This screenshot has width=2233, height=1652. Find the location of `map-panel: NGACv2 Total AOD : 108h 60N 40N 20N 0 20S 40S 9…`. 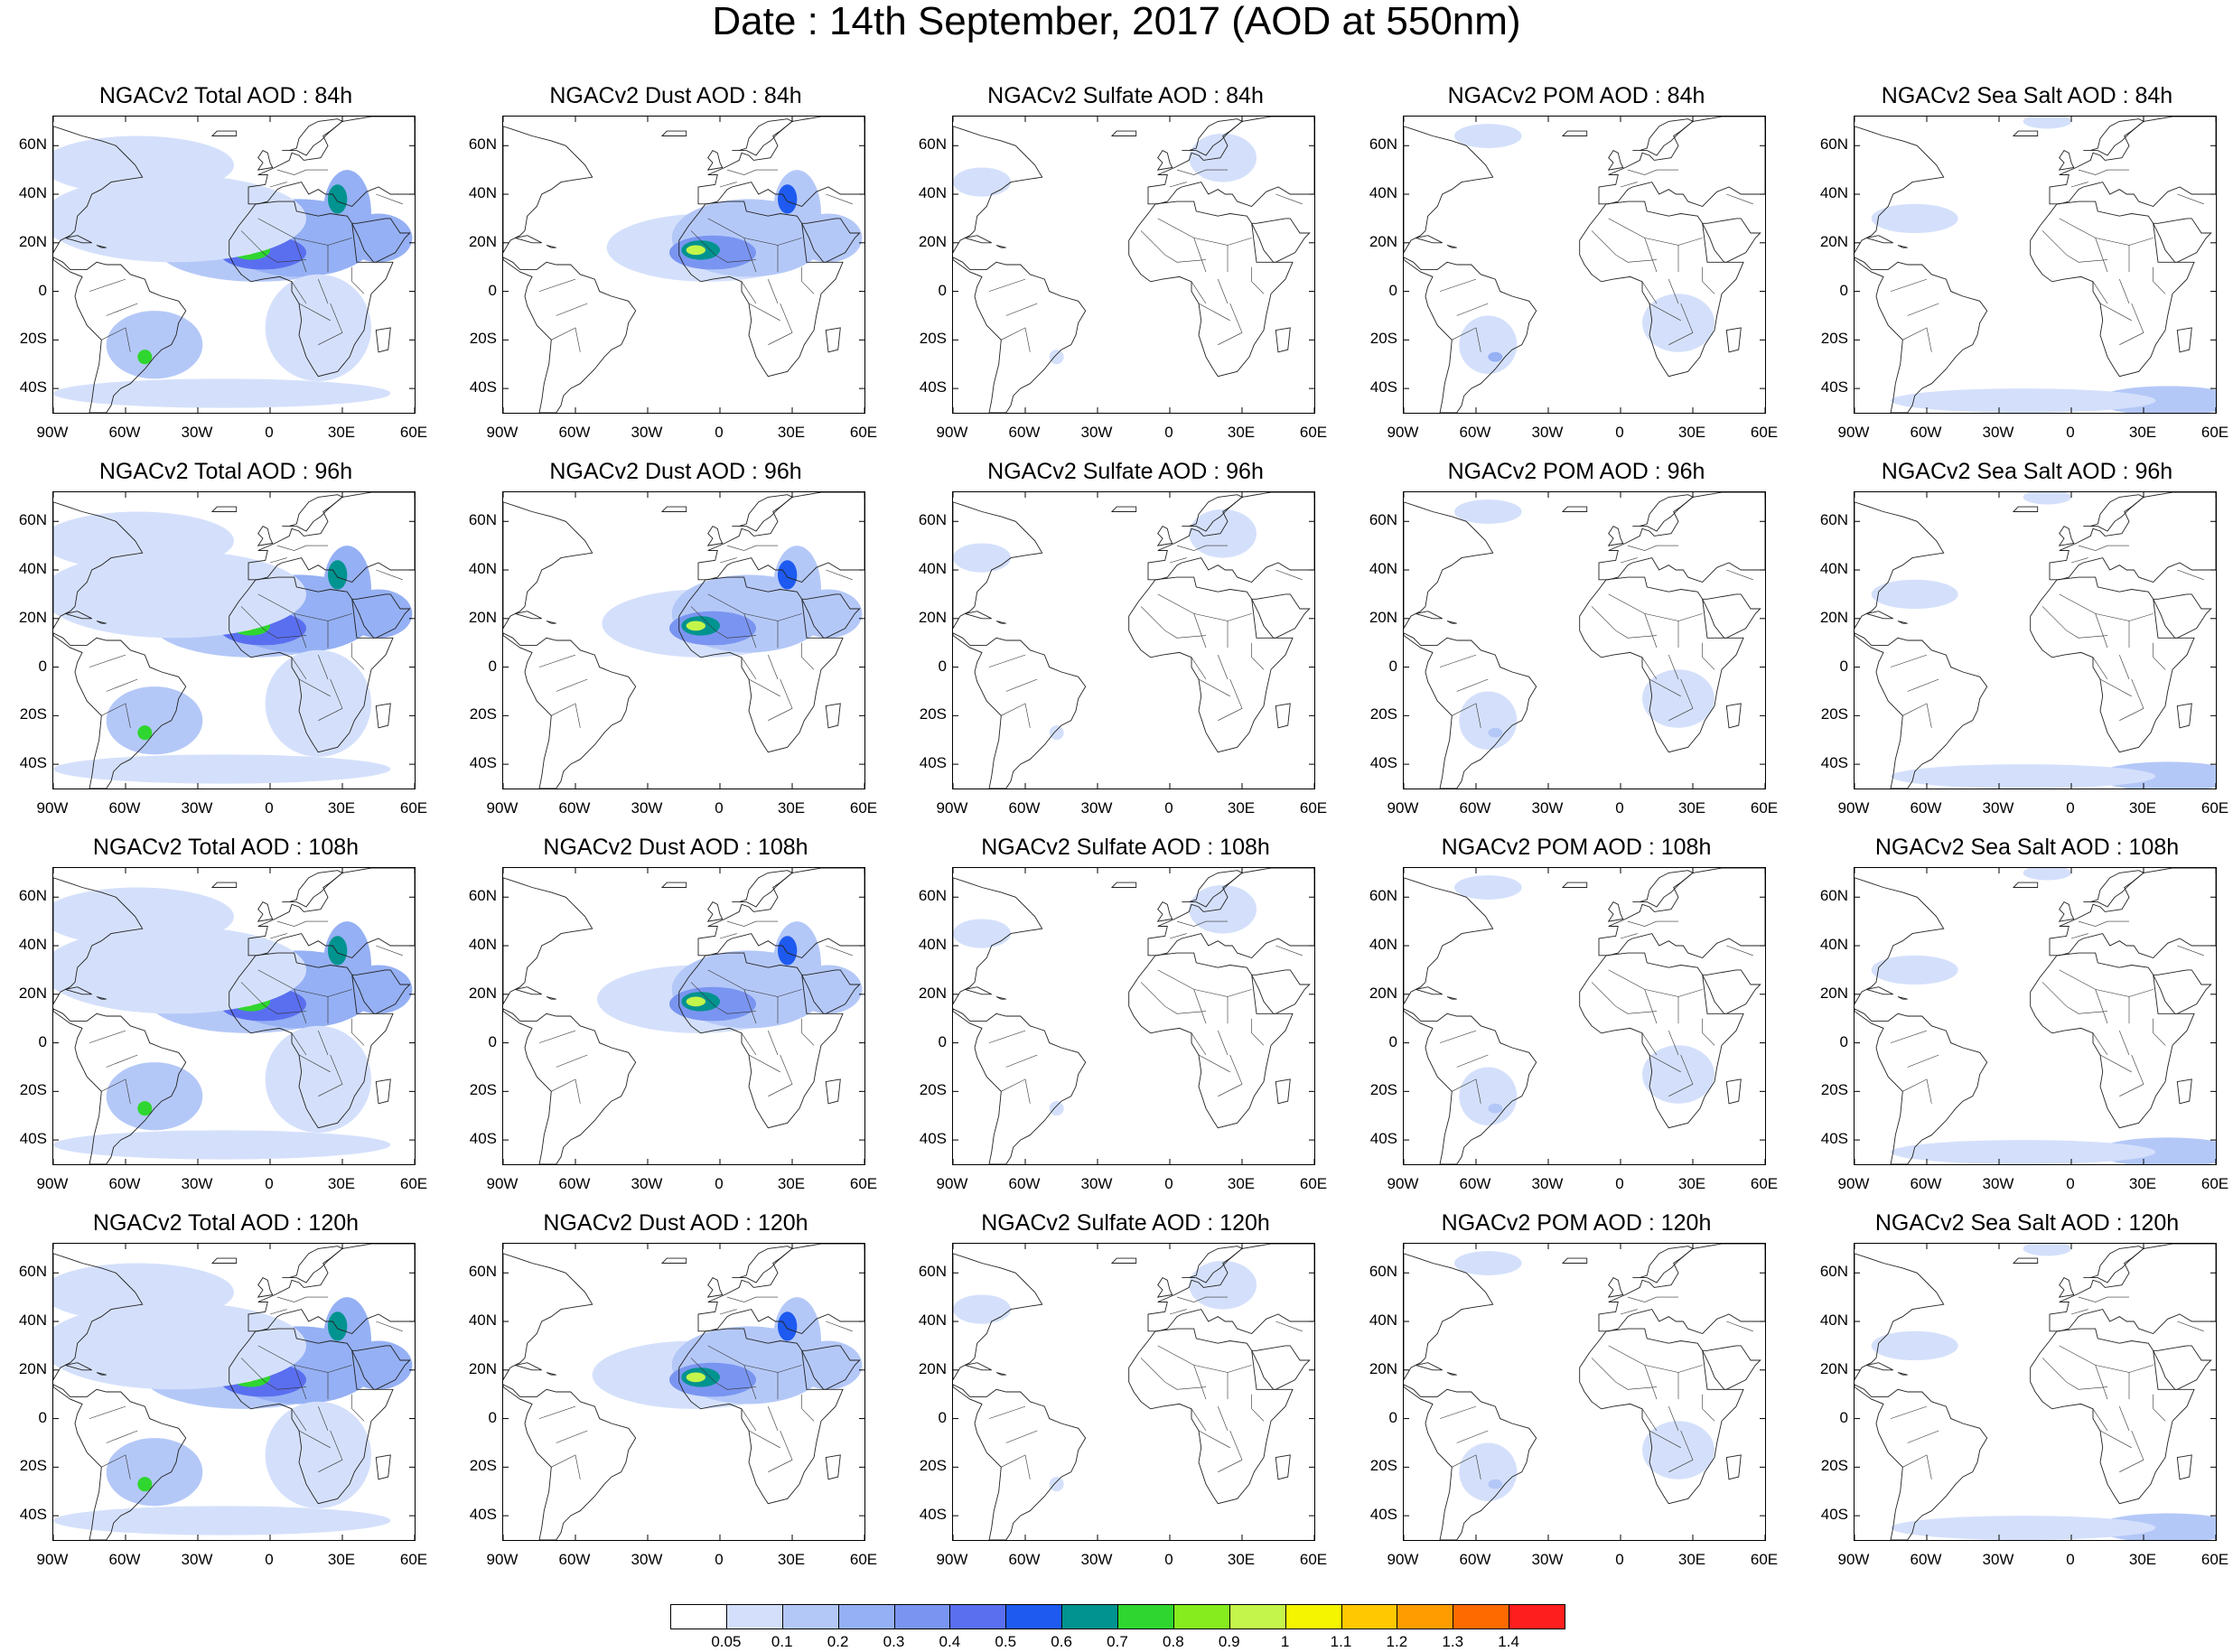

map-panel: NGACv2 Total AOD : 108h 60N 40N 20N 0 20S 40S 9… is located at coordinates (226, 1023).